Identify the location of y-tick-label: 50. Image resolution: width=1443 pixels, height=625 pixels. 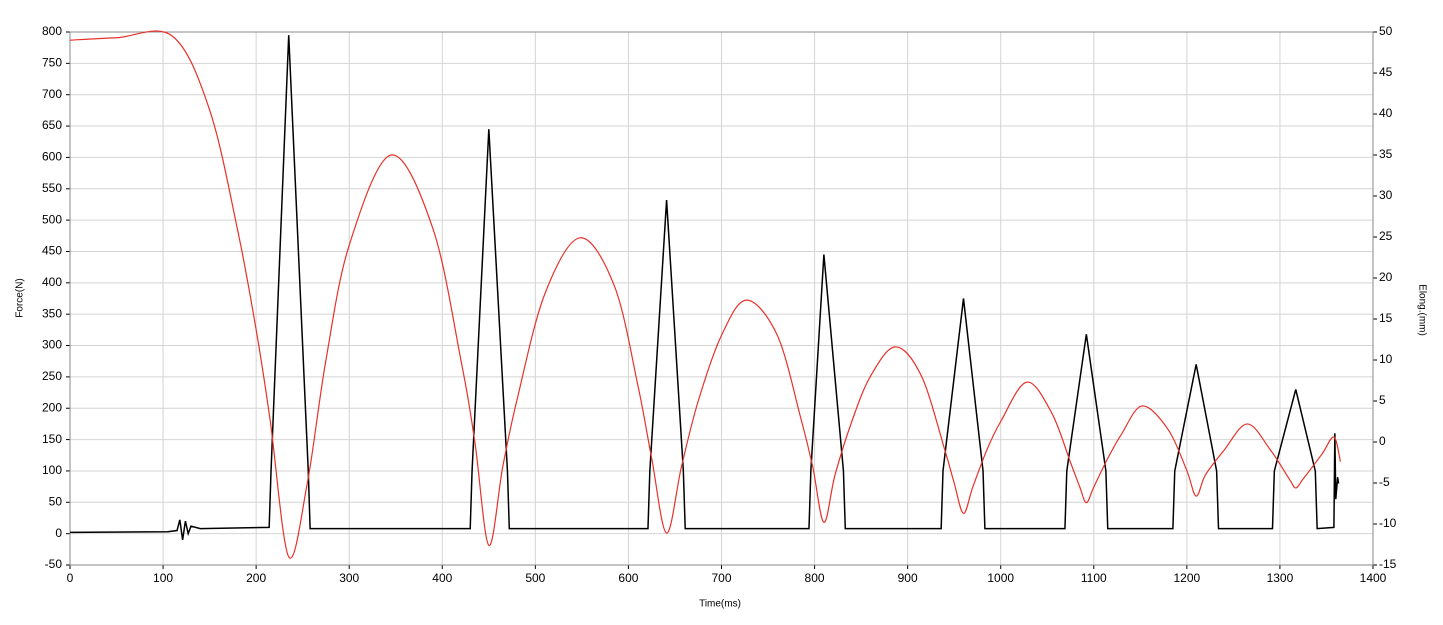
(56, 501).